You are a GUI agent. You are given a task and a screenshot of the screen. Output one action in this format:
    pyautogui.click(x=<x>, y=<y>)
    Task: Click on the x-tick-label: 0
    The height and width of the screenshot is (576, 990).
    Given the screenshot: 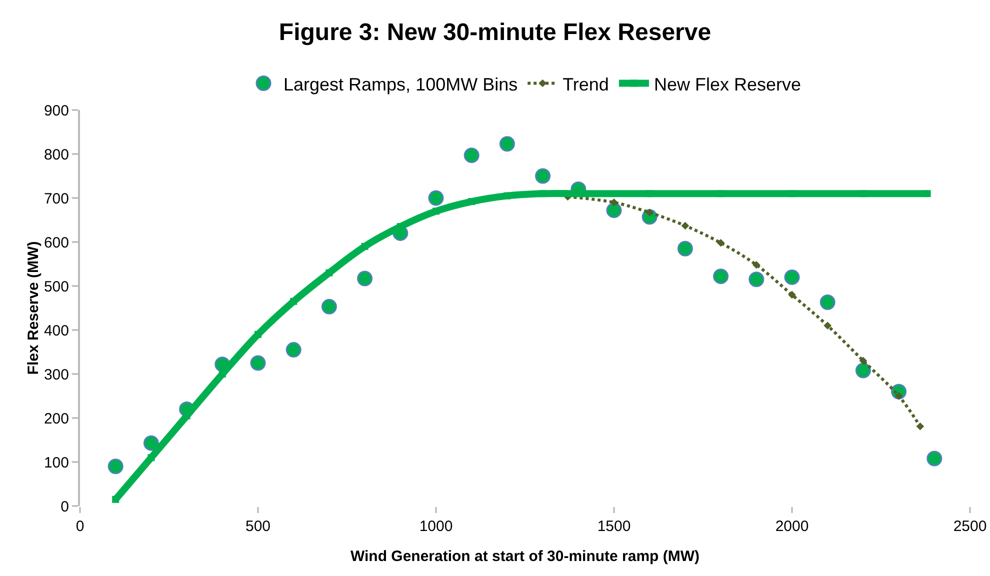 What is the action you would take?
    pyautogui.click(x=80, y=526)
    